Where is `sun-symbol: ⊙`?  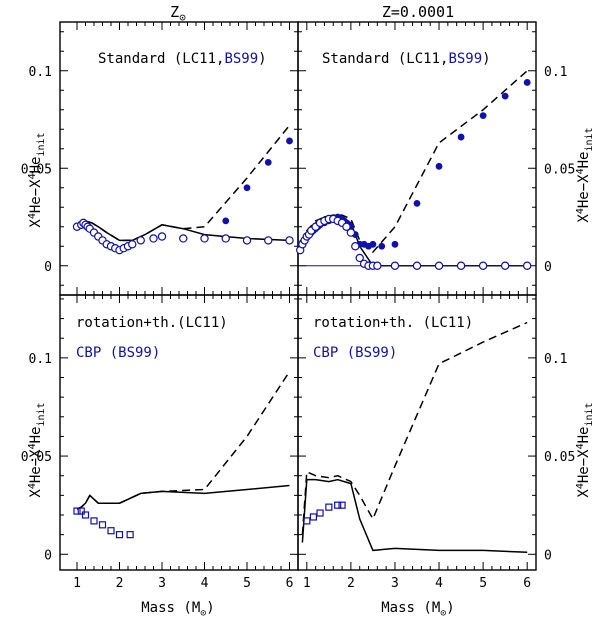
sun-symbol: ⊙ is located at coordinates (182, 17).